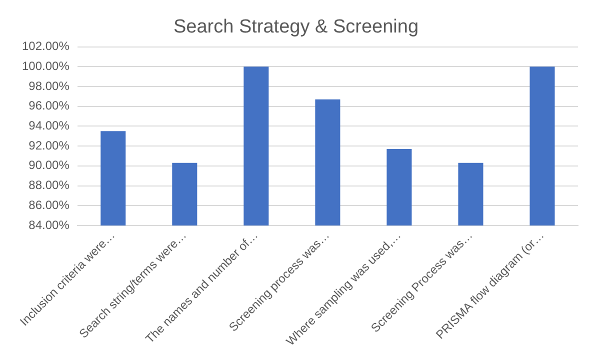  I want to click on y-tick-label: 100.00%, so click(46, 65).